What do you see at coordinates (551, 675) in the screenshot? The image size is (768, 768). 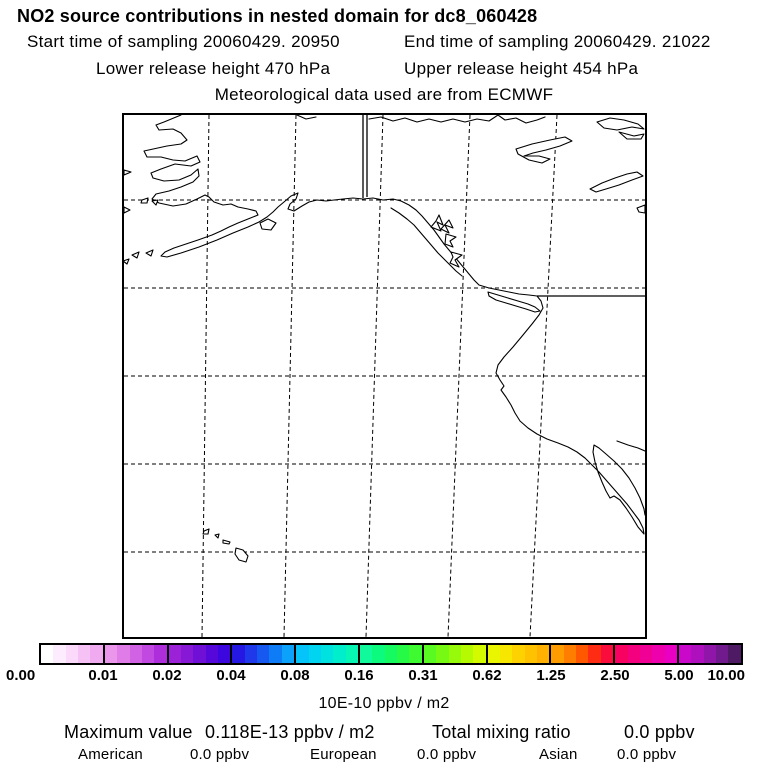 I see `colorbar-tick-label: 1.25` at bounding box center [551, 675].